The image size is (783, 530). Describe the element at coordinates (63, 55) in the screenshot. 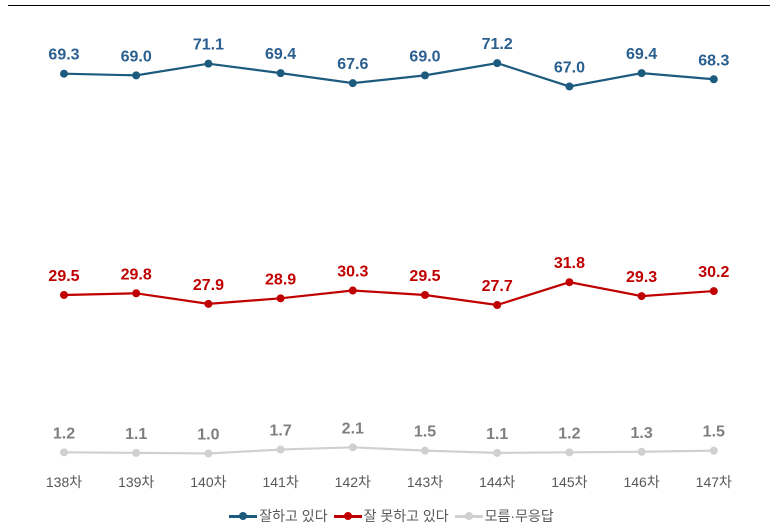

I see `data-label: 69.3` at that location.